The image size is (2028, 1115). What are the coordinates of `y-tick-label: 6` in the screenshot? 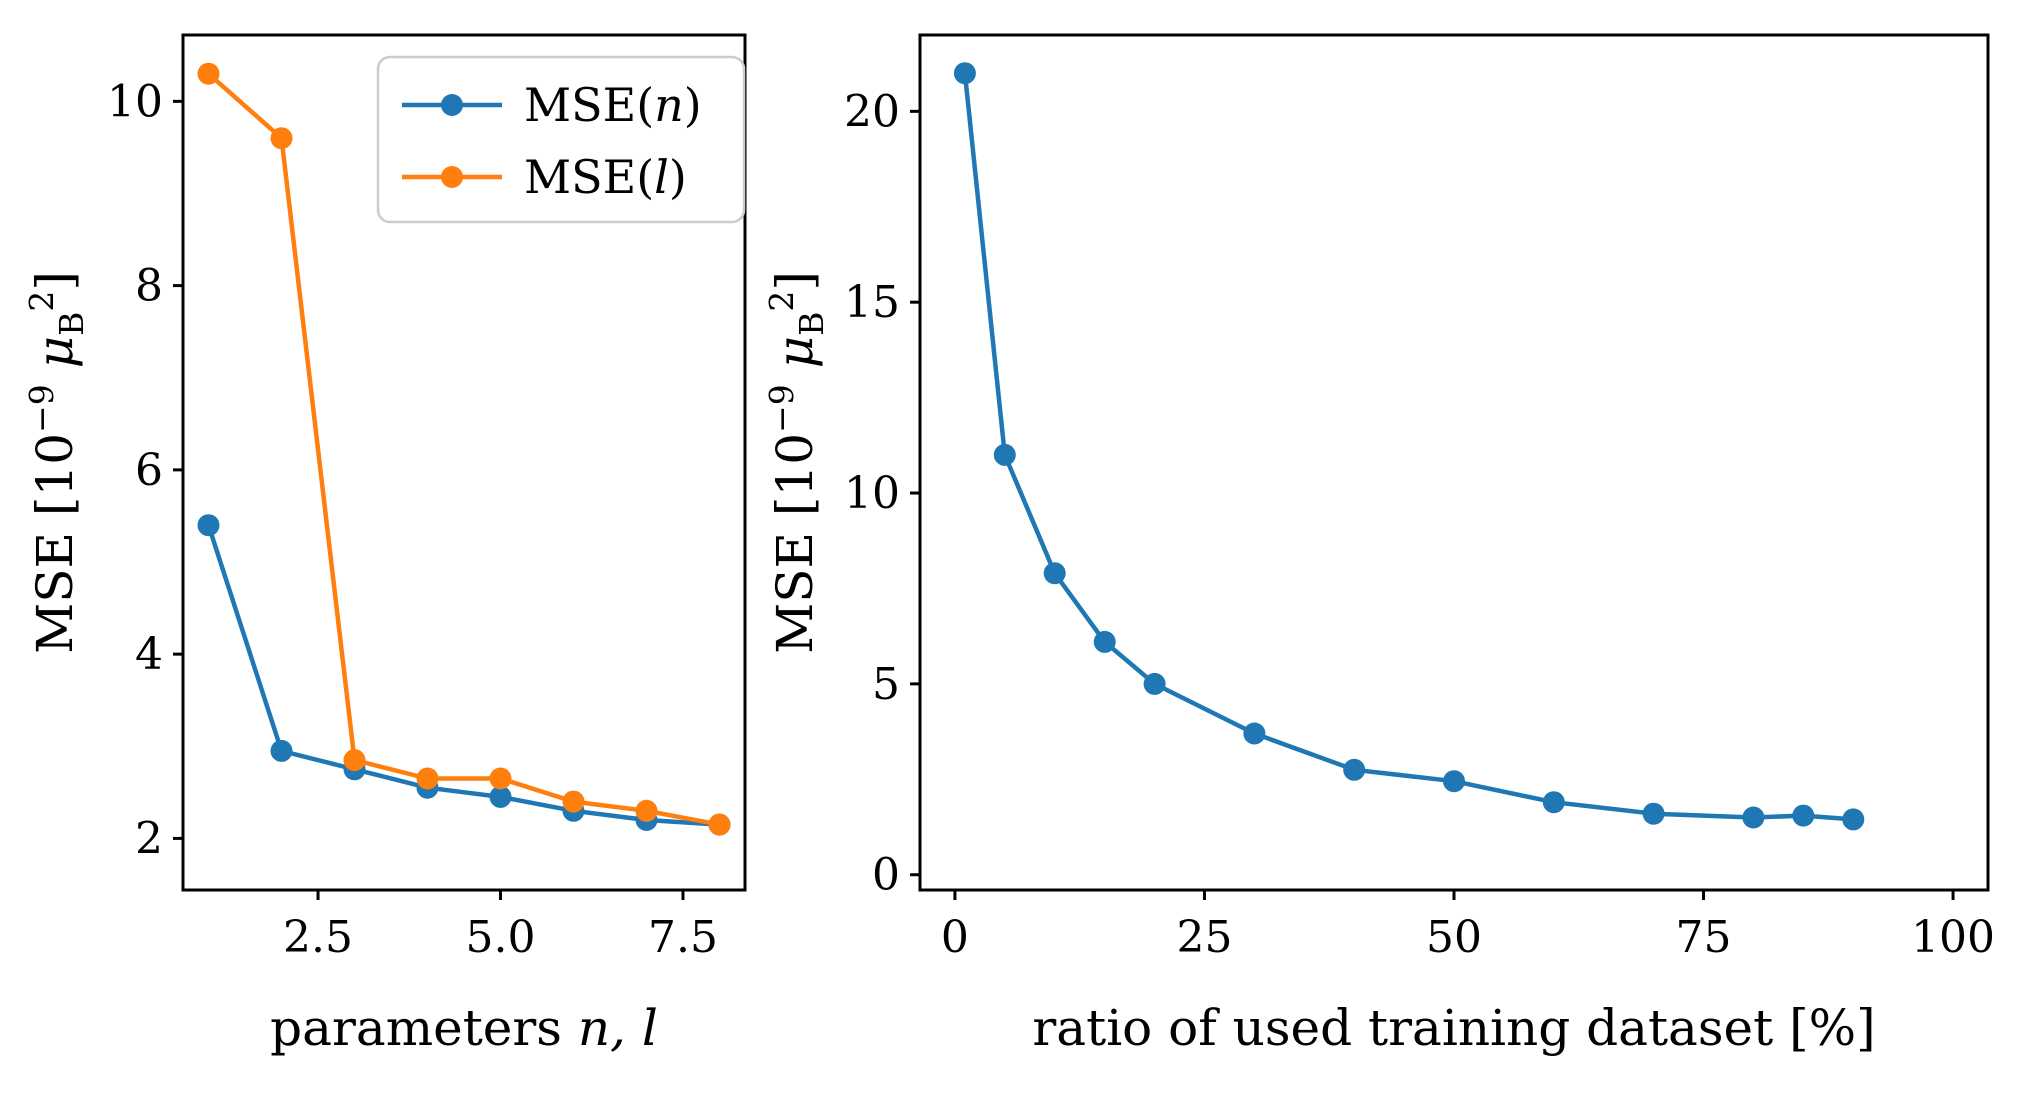 It's located at (149, 470).